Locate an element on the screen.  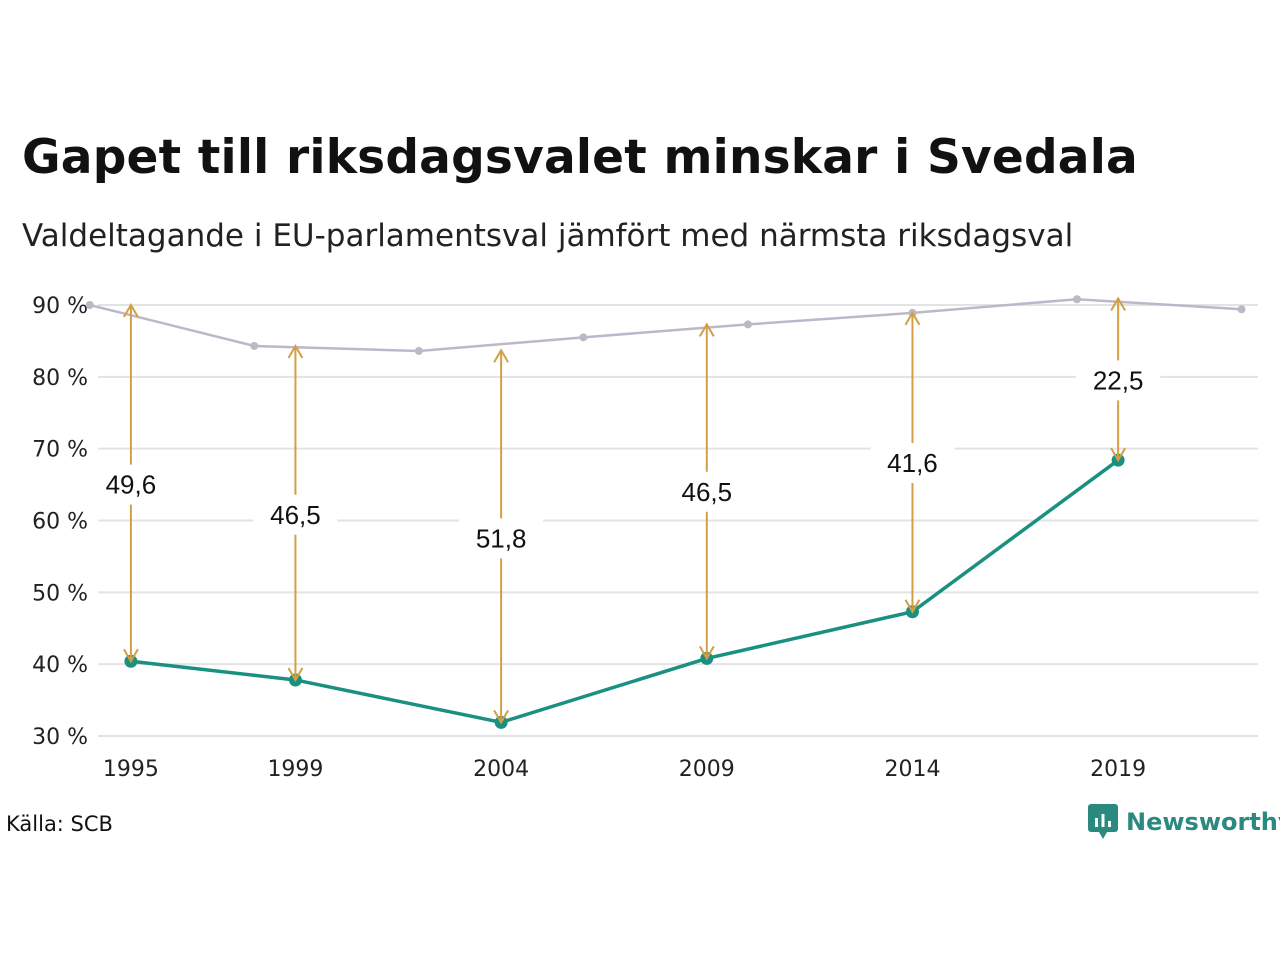
gap-label: 51,8 is located at coordinates (501, 538).